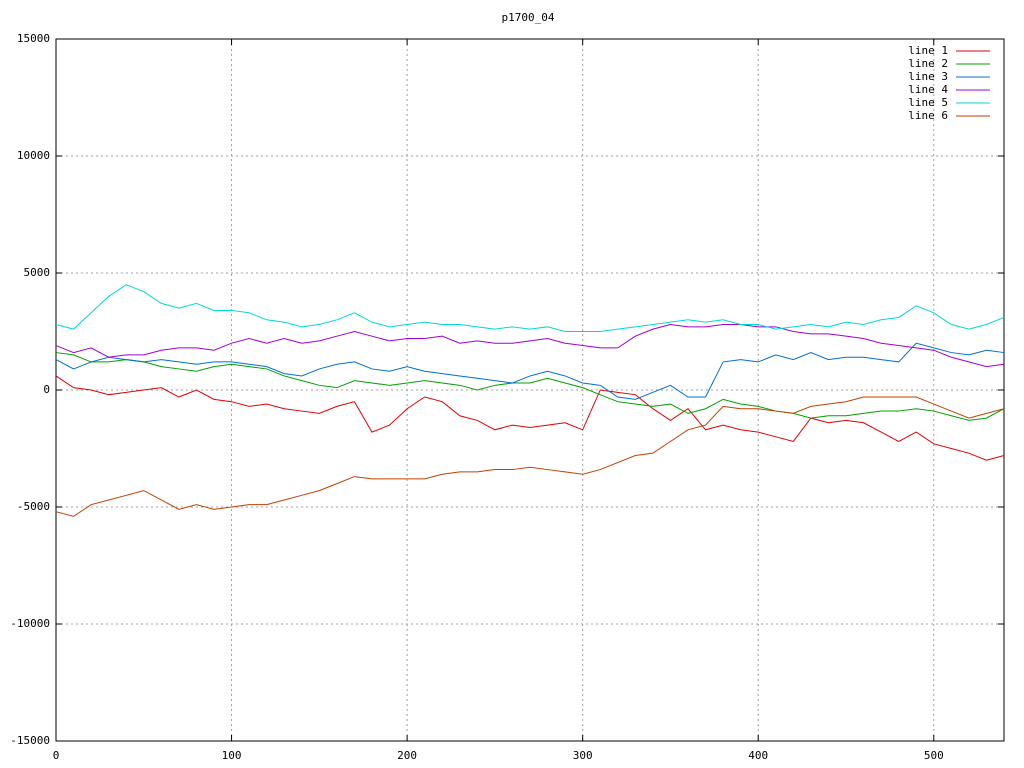 The height and width of the screenshot is (768, 1024). What do you see at coordinates (46, 389) in the screenshot?
I see `y-tick-label: 0` at bounding box center [46, 389].